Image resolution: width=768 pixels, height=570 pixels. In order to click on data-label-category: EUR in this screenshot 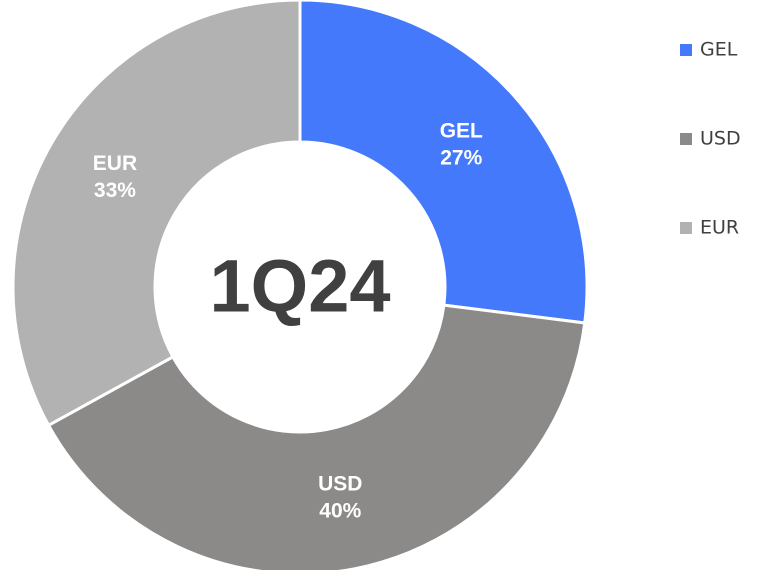, I will do `click(115, 163)`.